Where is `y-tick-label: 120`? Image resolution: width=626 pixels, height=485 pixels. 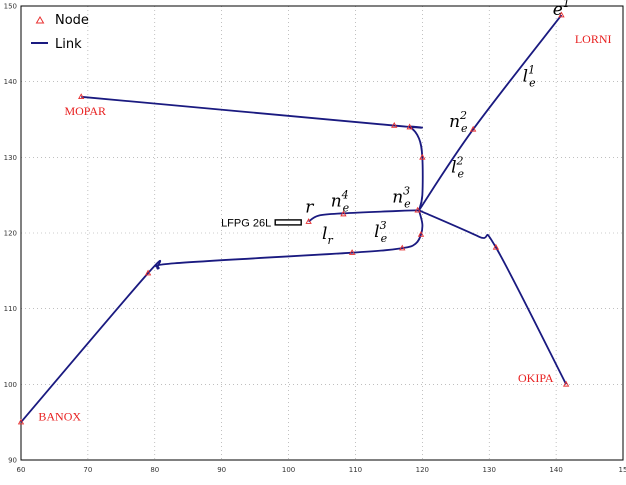 y-tick-label: 120 is located at coordinates (10, 234).